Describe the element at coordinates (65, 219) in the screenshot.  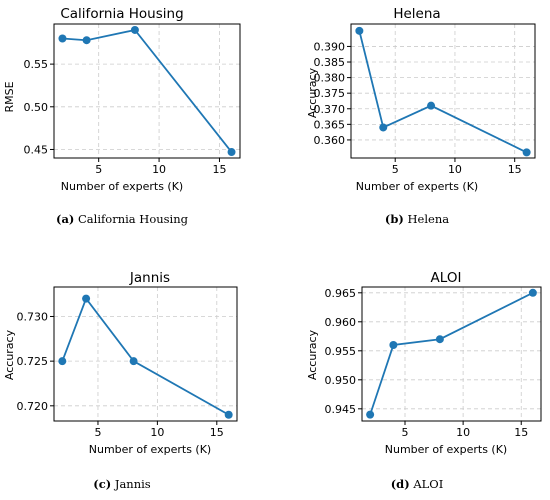
I see `caption-tag: (a)` at that location.